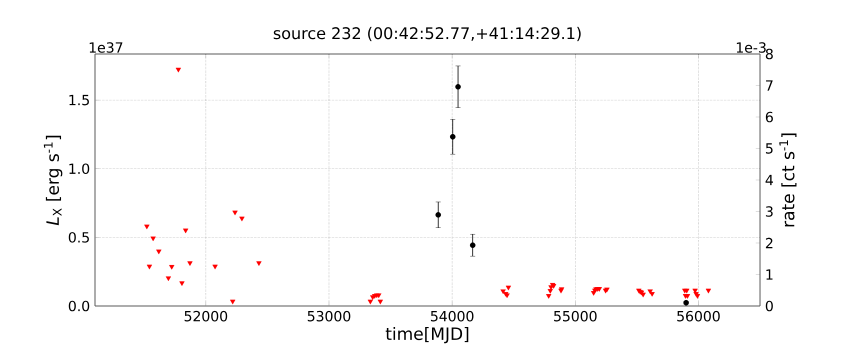 This screenshot has height=360, width=864. What do you see at coordinates (452, 316) in the screenshot?
I see `x-tick-label: 54000` at bounding box center [452, 316].